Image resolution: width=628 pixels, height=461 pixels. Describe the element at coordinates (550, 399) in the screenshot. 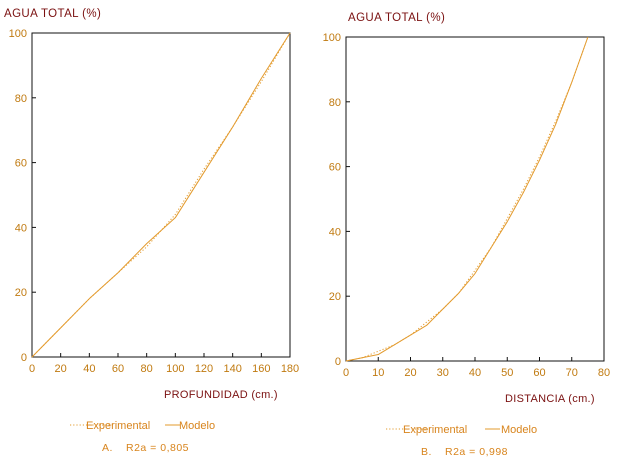

I see `chart-b-xlabel: DISTANCIA (cm.)` at that location.